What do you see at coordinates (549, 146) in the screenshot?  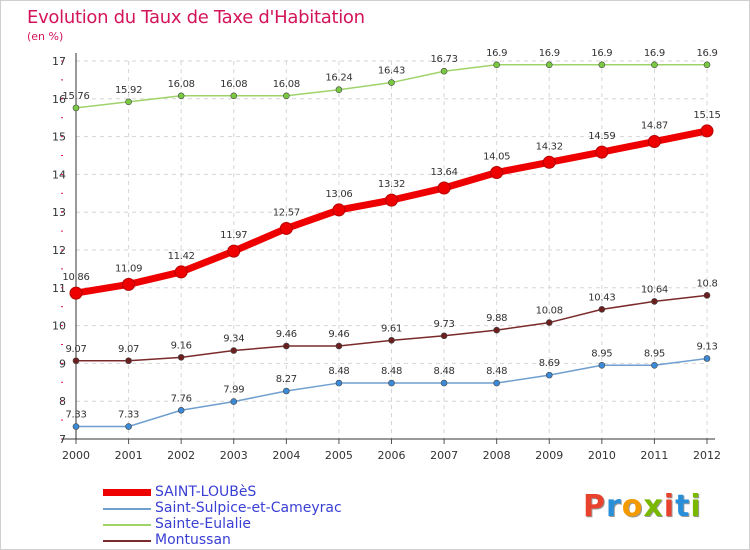 I see `data-label: 14.32` at bounding box center [549, 146].